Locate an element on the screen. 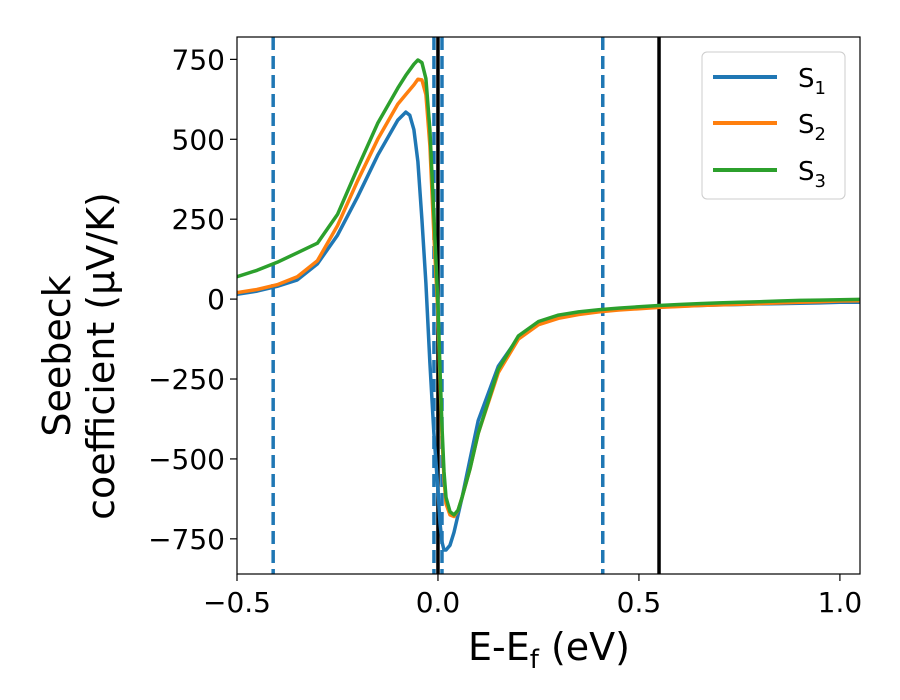  x-tick-label: −0.5 is located at coordinates (237, 602).